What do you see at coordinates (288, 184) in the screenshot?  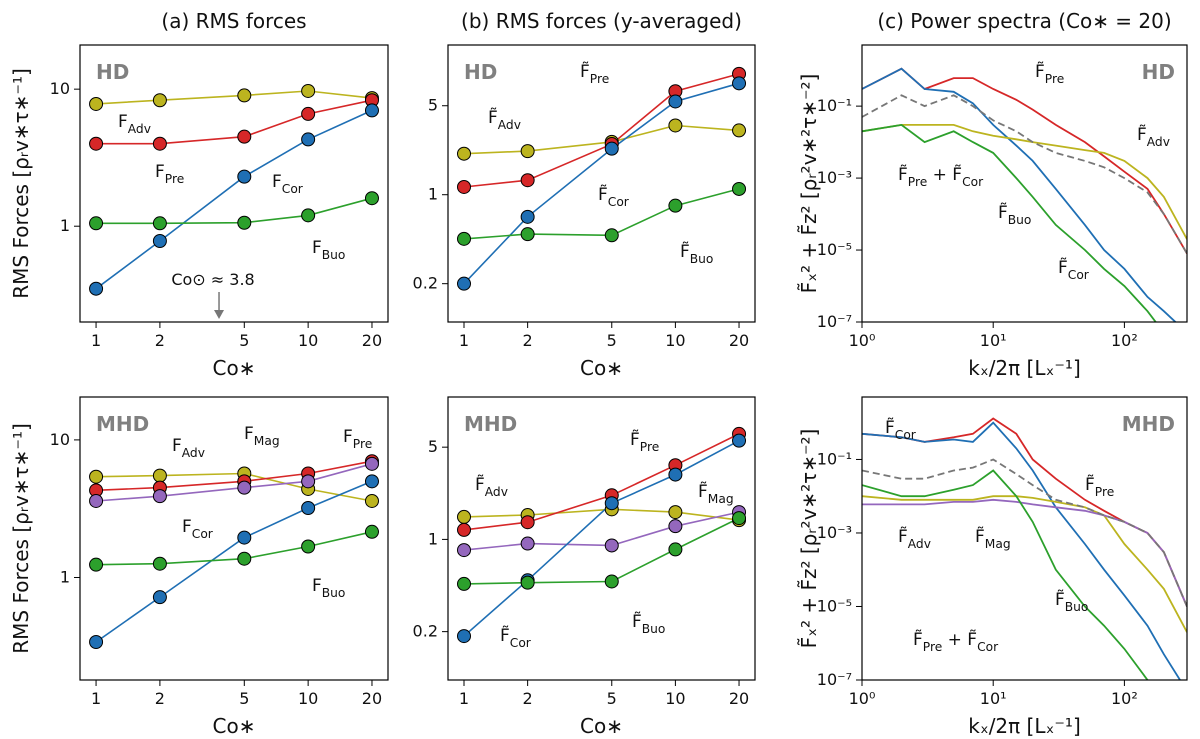 I see `series-label: FCor` at bounding box center [288, 184].